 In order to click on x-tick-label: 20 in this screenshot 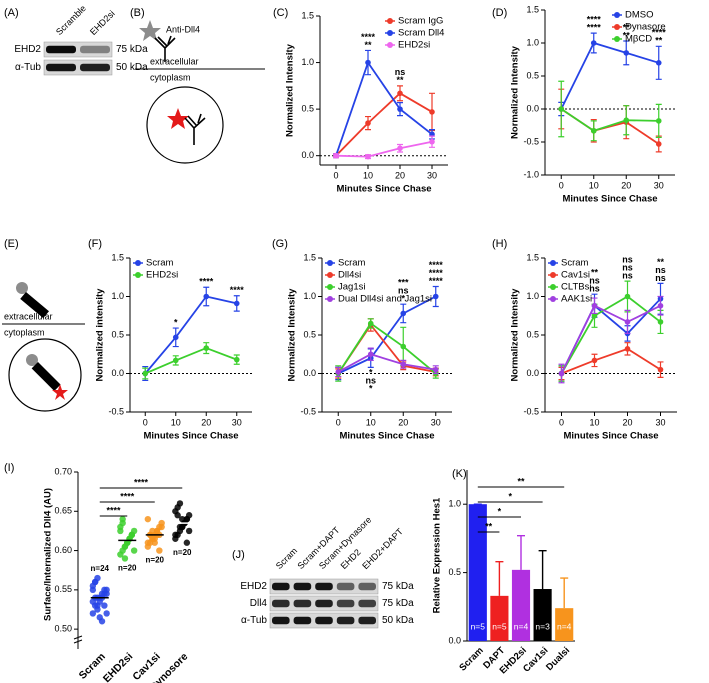, I will do `click(403, 422)`.